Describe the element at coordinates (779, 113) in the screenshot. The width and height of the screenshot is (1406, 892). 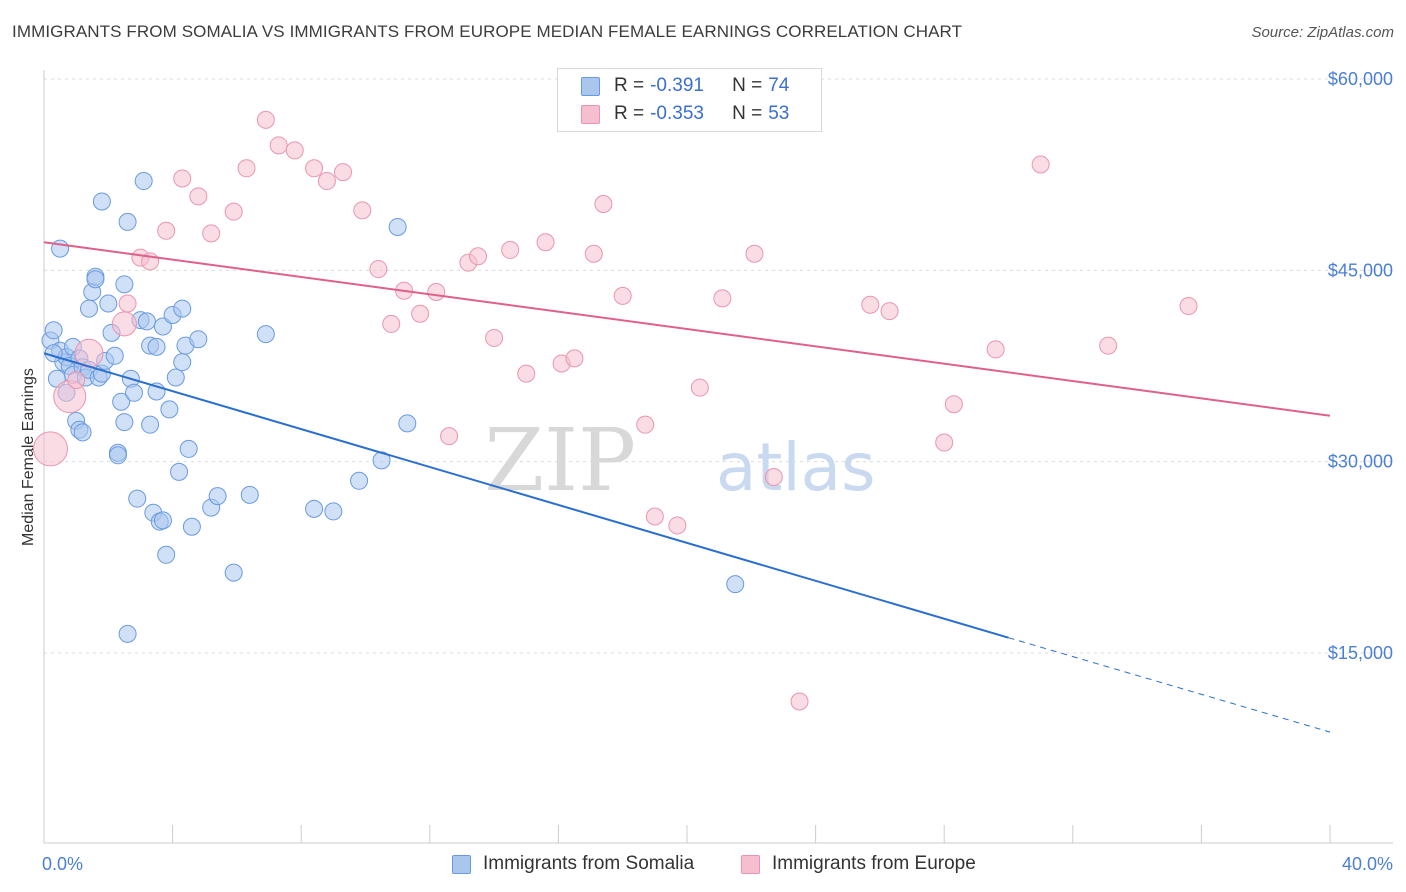
I see `legend-n-value: 53` at that location.